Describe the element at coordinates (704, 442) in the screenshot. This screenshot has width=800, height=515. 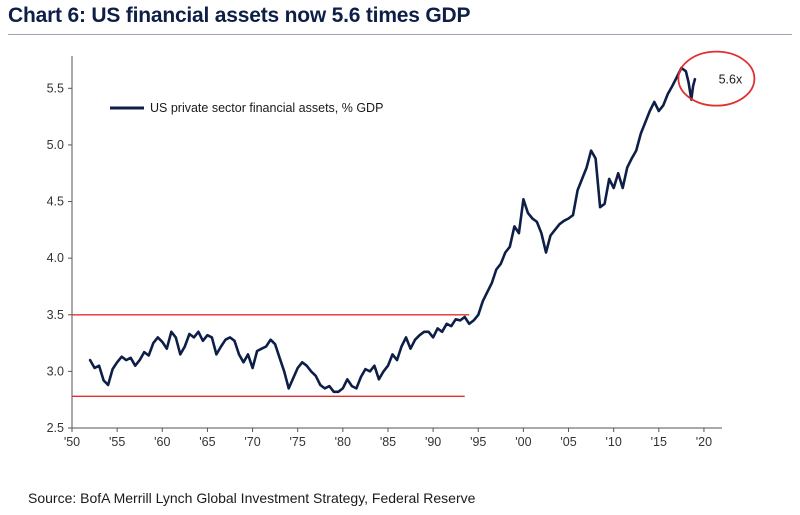
I see `x-tick-label: '20` at that location.